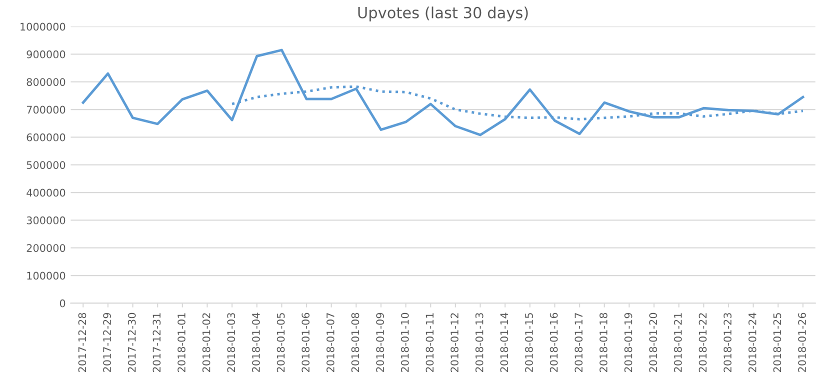 The height and width of the screenshot is (379, 832). I want to click on x-tick-label: 2018-01-22, so click(702, 342).